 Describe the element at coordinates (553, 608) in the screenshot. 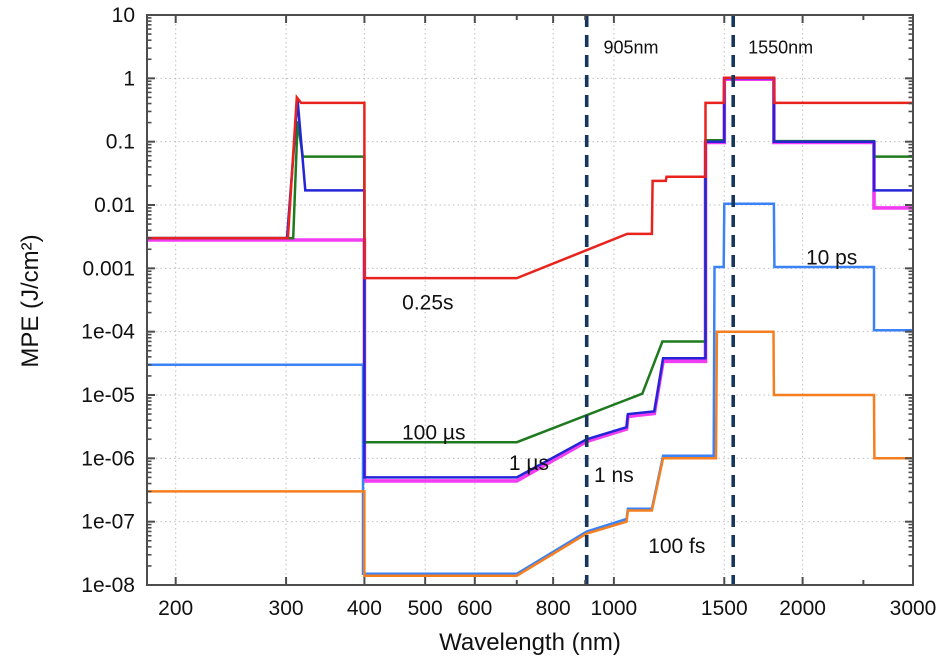

I see `x-tick-label-800: 800` at that location.